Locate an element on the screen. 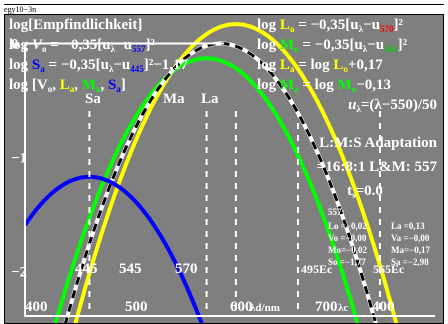 The width and height of the screenshot is (448, 324). y-tick-label-1: −1 is located at coordinates (19, 158).